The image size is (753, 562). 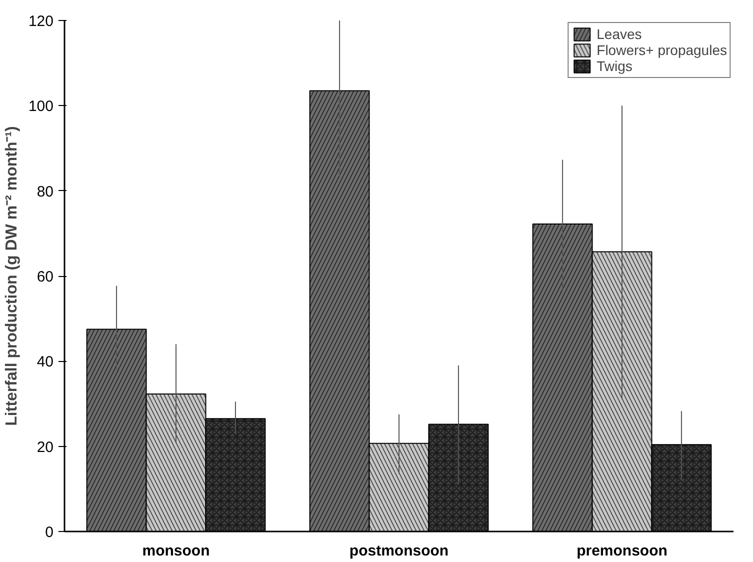 I want to click on y-tick-label: 0, so click(x=49, y=532).